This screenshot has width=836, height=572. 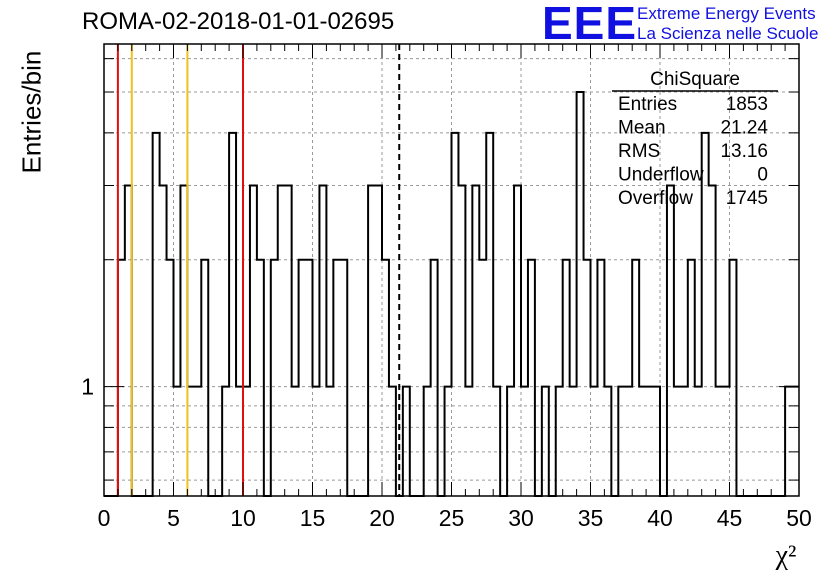 I want to click on eee-logo-mark: EEE, so click(x=590, y=24).